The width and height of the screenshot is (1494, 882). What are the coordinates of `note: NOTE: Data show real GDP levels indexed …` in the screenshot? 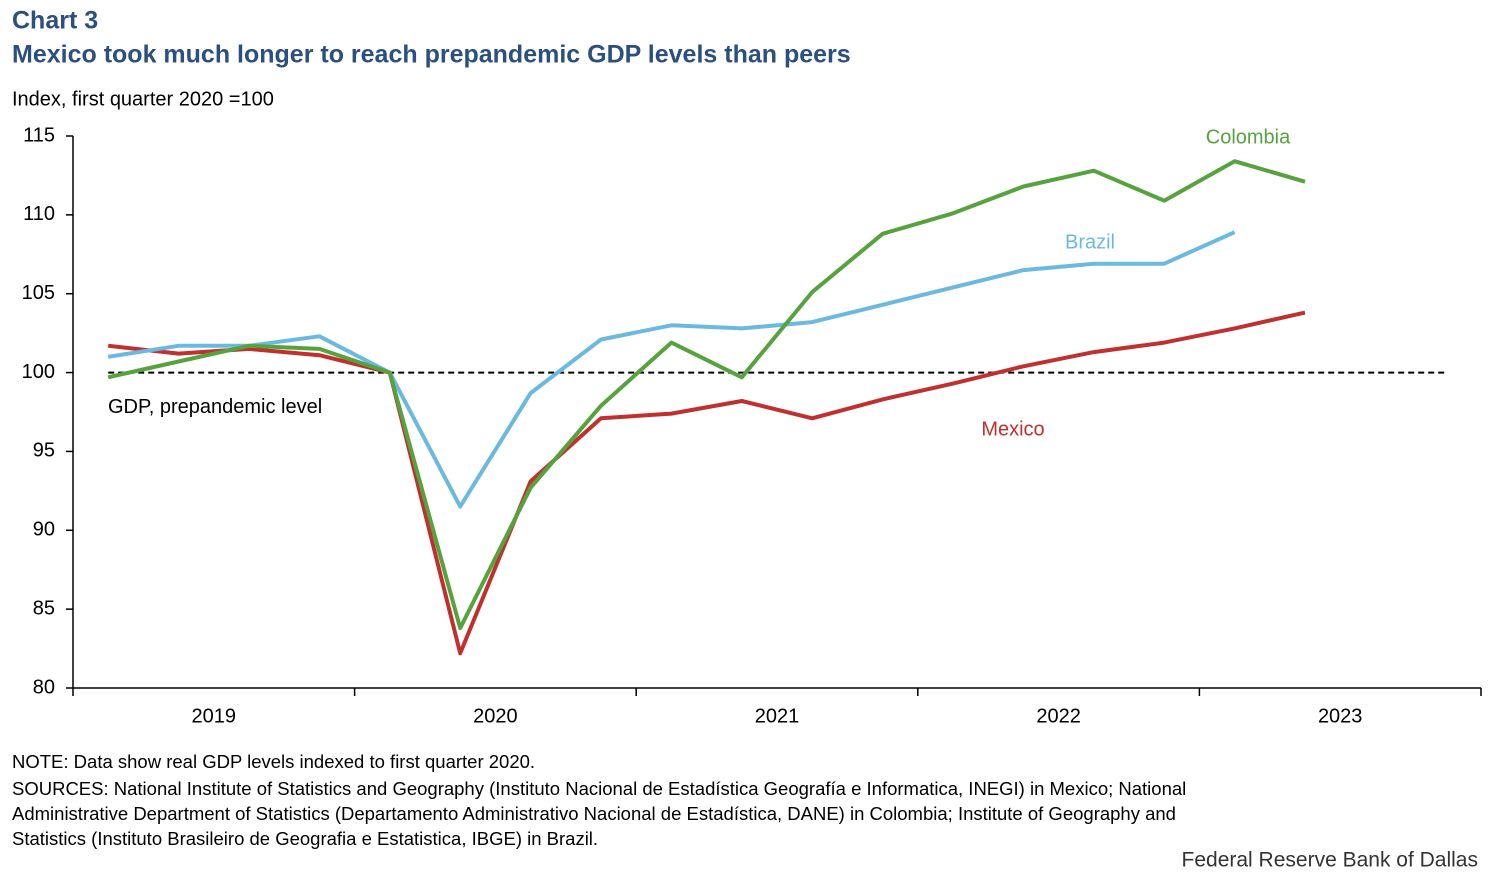 It's located at (273, 761).